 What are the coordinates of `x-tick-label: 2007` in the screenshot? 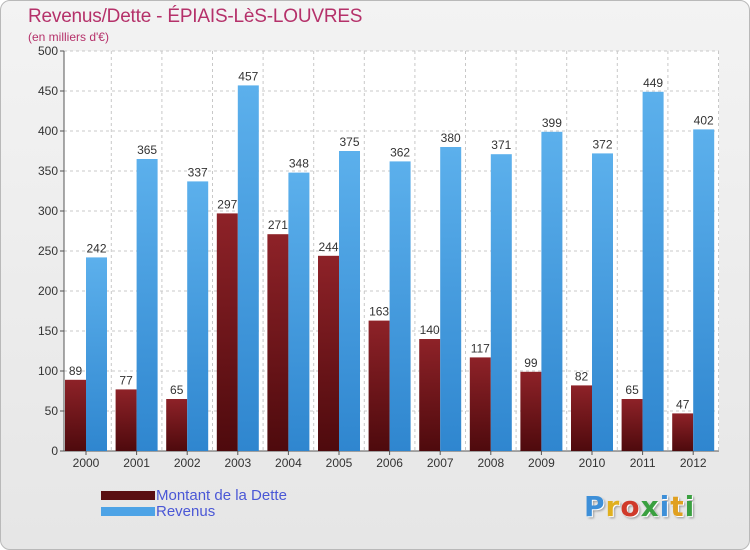 It's located at (440, 463).